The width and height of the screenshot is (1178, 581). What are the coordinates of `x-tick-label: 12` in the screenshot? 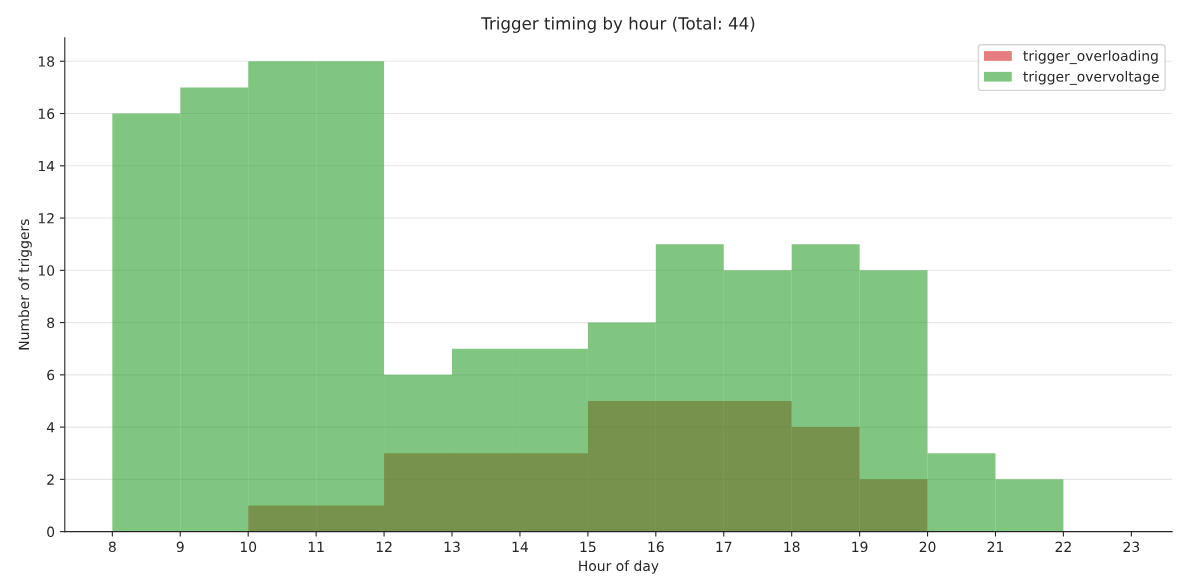 It's located at (384, 546).